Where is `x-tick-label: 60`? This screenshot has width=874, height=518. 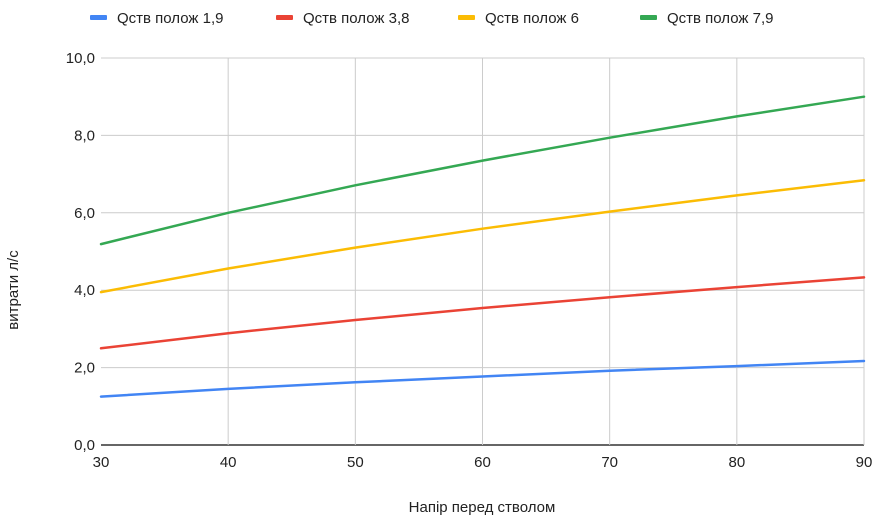
x-tick-label: 60 is located at coordinates (482, 462).